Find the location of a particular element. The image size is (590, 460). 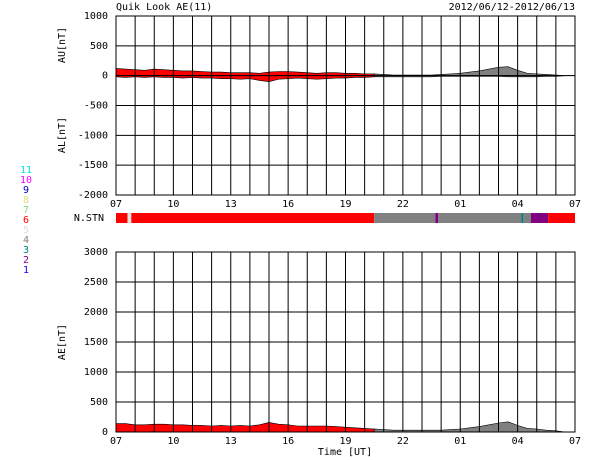

station-legend-label: 2 is located at coordinates (26, 260).